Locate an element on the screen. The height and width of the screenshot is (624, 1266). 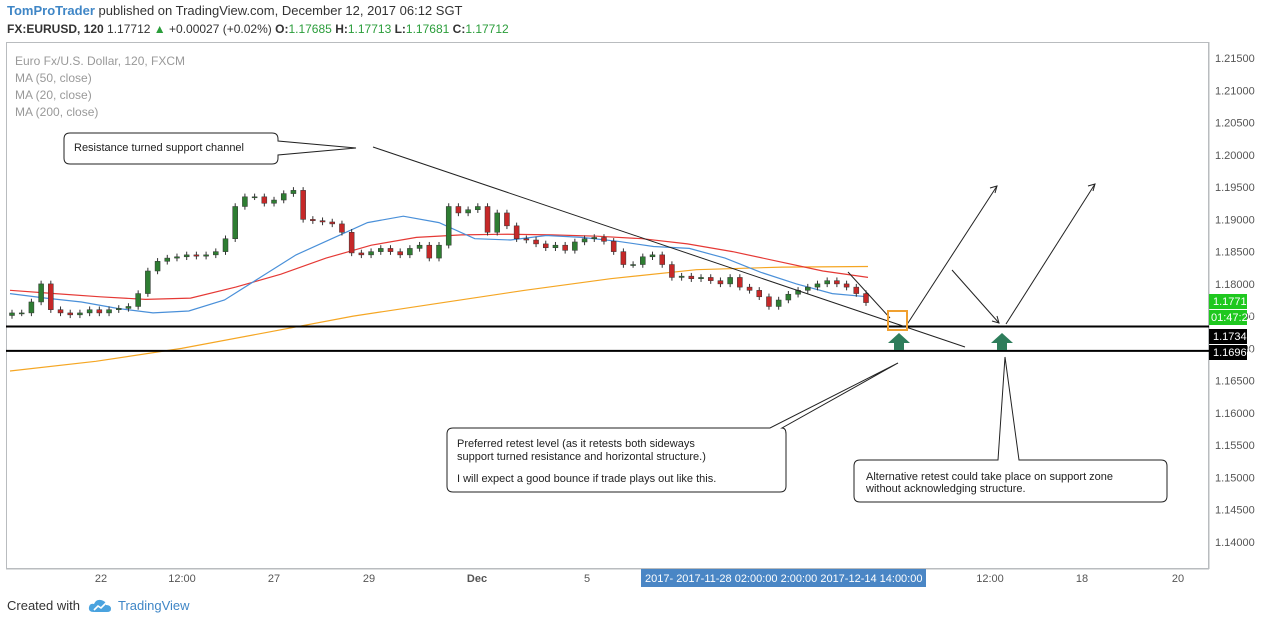
time-tick-label: 27 is located at coordinates (274, 579).